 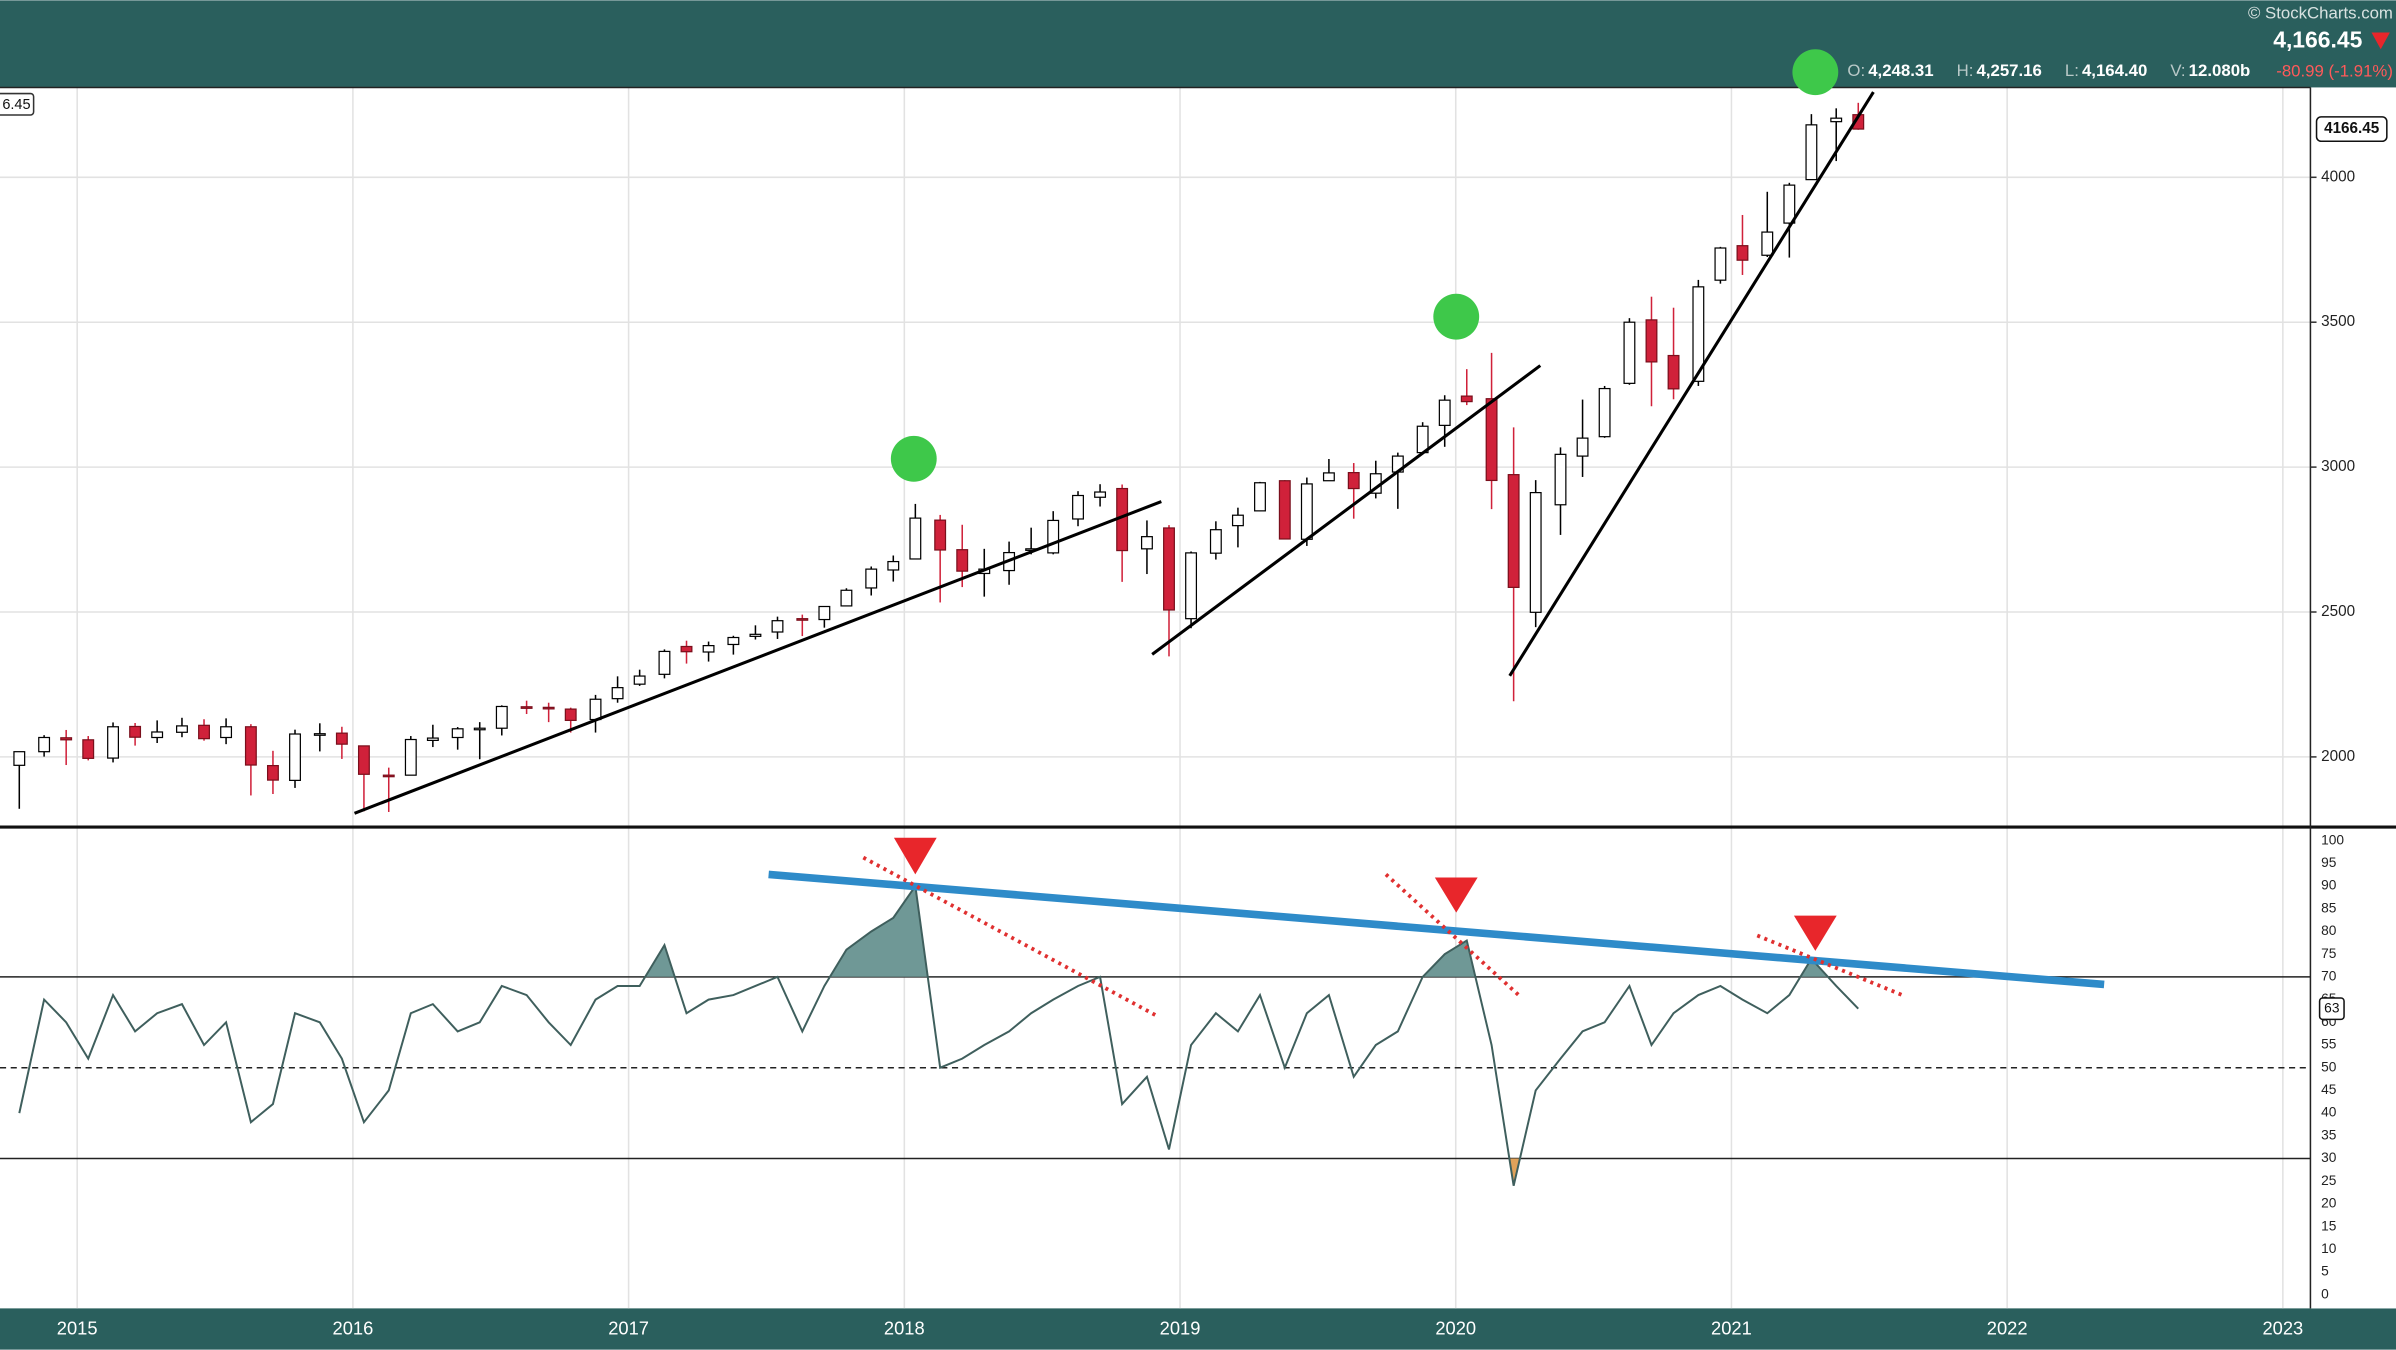 I want to click on y-tick-label: 50, so click(x=2329, y=1066).